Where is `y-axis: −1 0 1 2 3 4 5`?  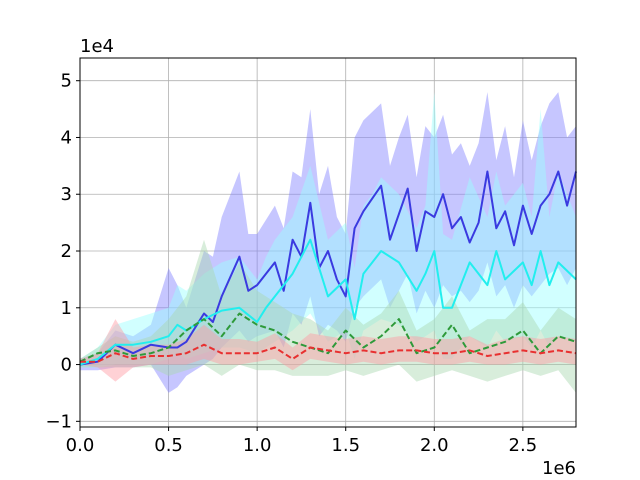 y-axis: −1 0 1 2 3 4 5 is located at coordinates (62, 251).